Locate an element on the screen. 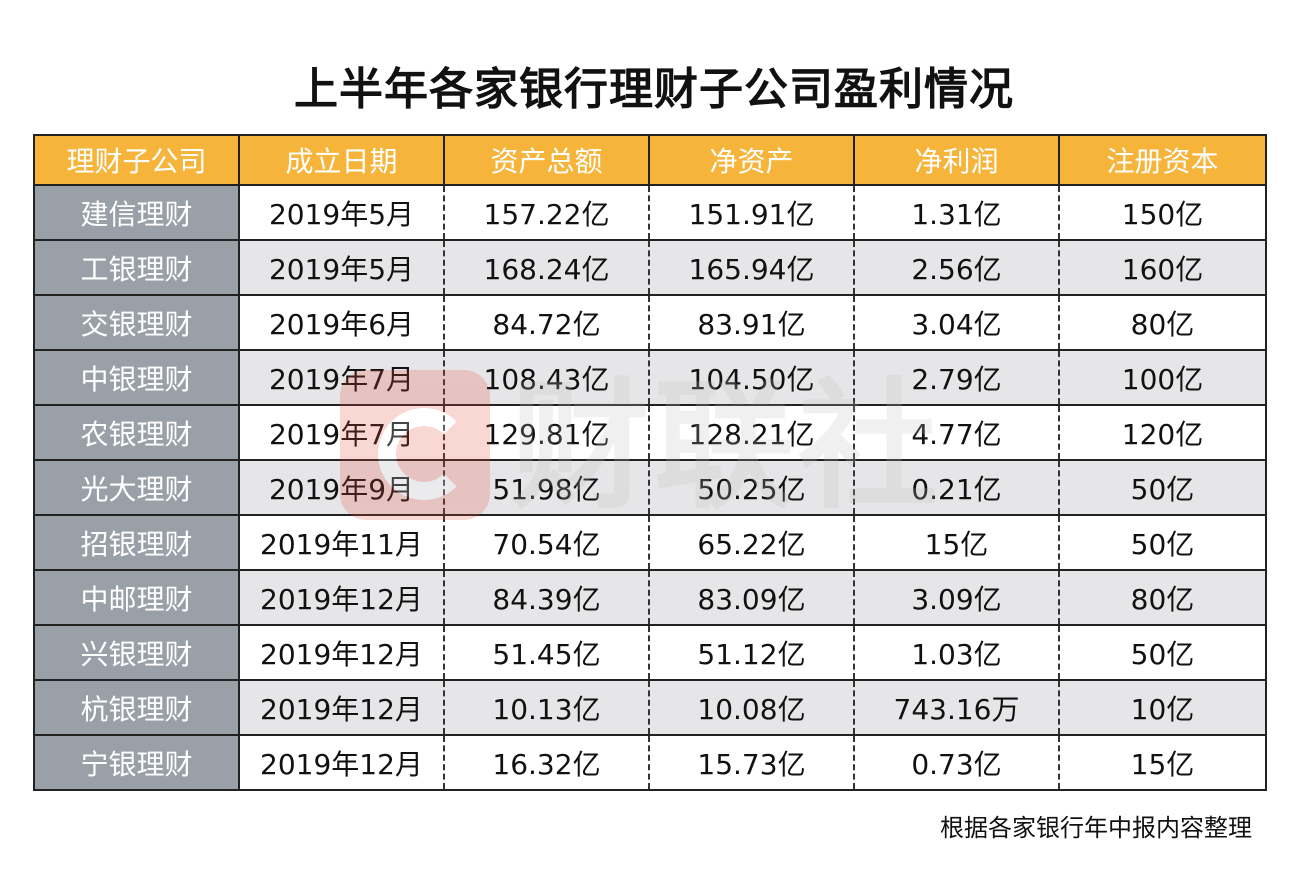 Image resolution: width=1308 pixels, height=874 pixels. table-row: 宁银理财 2019年12月 16.32亿 15.73亿 0.73亿 15亿 is located at coordinates (650, 762).